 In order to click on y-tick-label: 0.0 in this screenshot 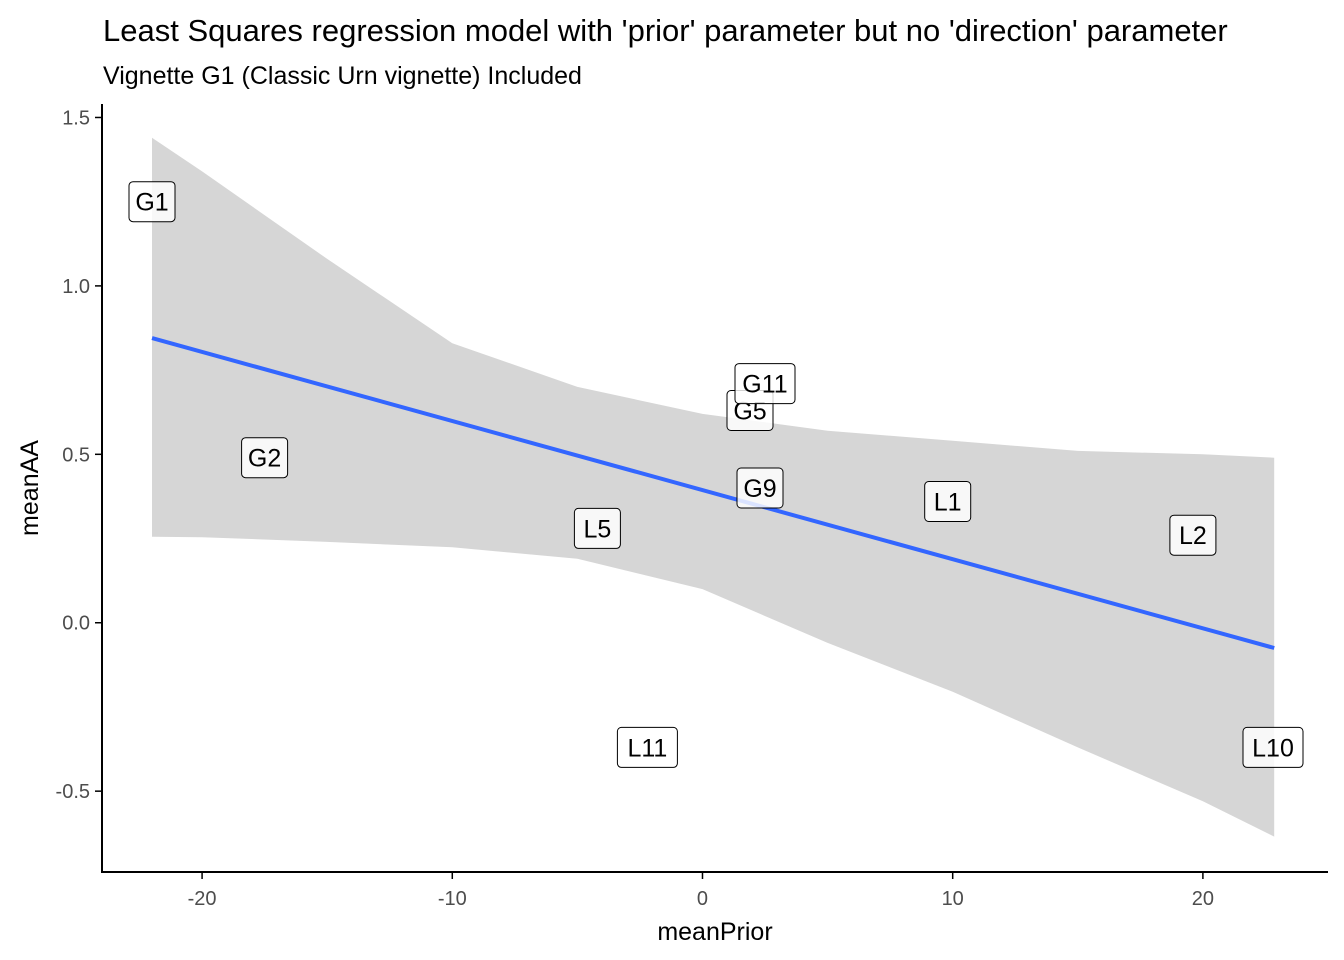, I will do `click(76, 624)`.